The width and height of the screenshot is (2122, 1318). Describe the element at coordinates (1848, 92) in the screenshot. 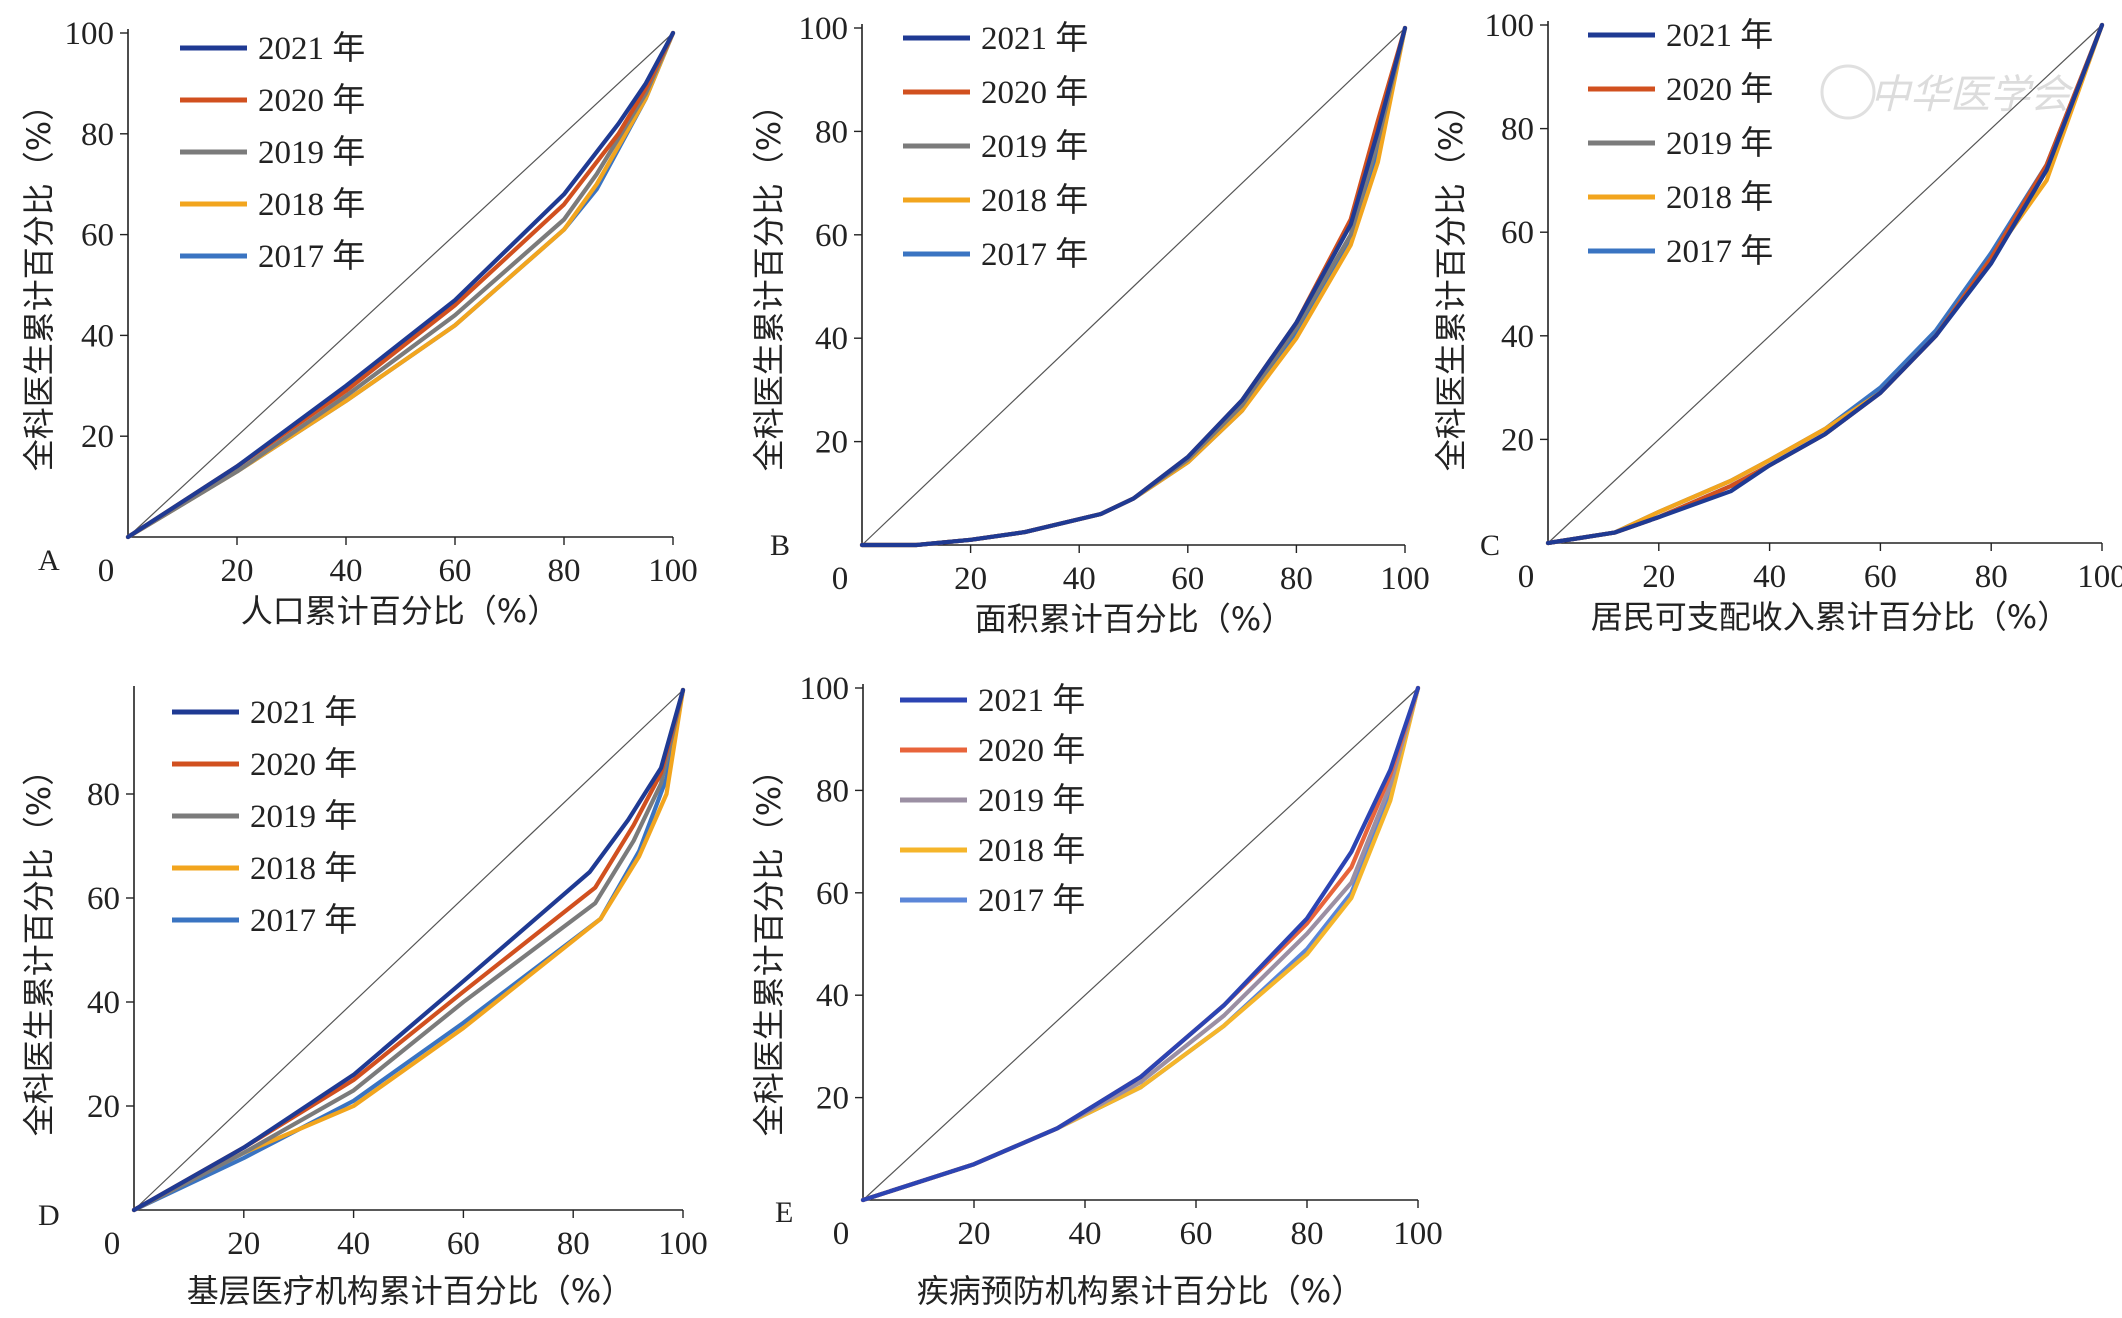

I see `watermark-seal-icon` at that location.